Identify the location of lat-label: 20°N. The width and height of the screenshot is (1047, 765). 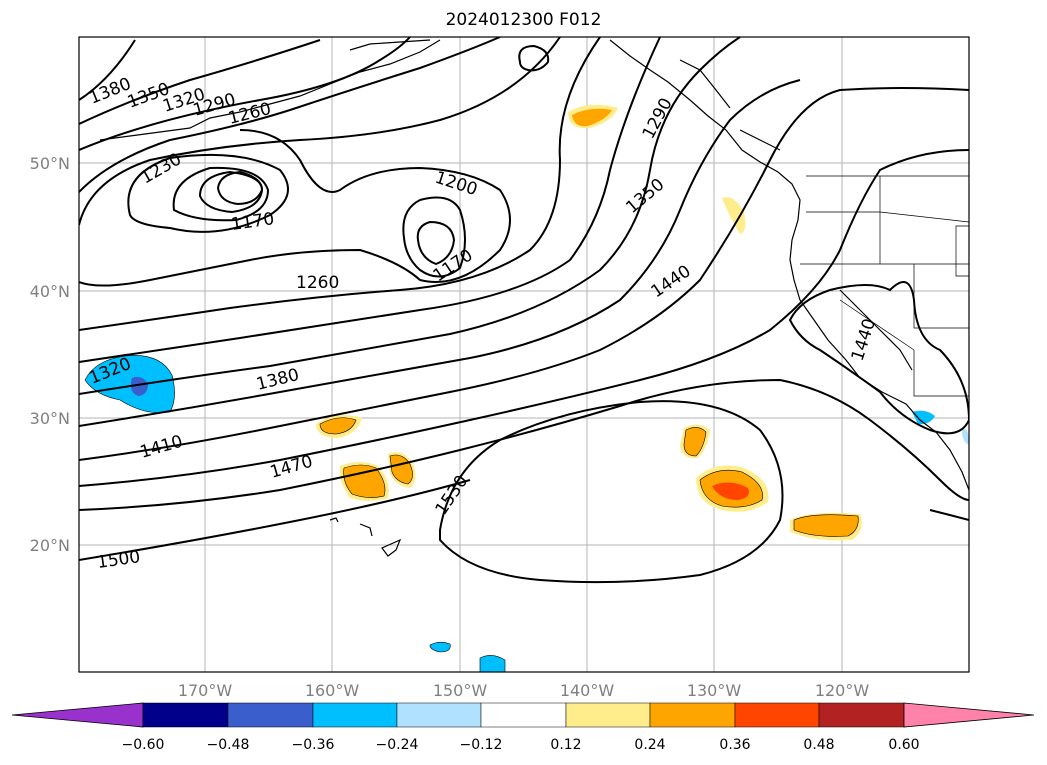
(50, 545).